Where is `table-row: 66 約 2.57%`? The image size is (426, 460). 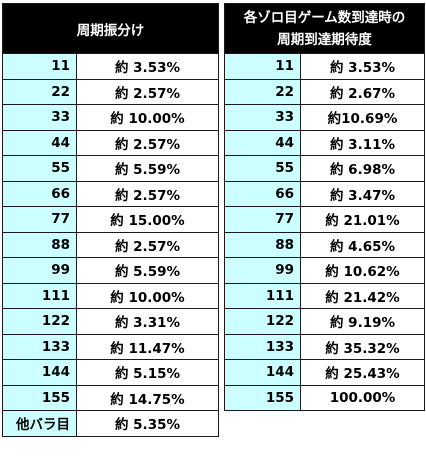
table-row: 66 約 2.57% is located at coordinates (110, 193).